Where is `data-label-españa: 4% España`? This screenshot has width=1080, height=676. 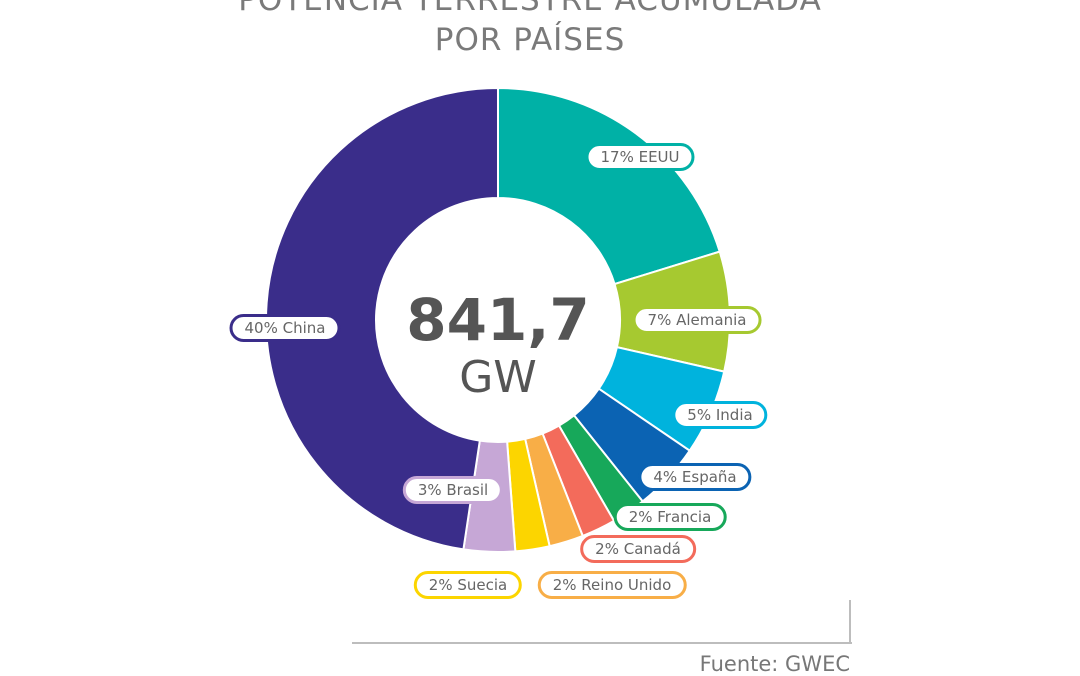 data-label-españa: 4% España is located at coordinates (695, 477).